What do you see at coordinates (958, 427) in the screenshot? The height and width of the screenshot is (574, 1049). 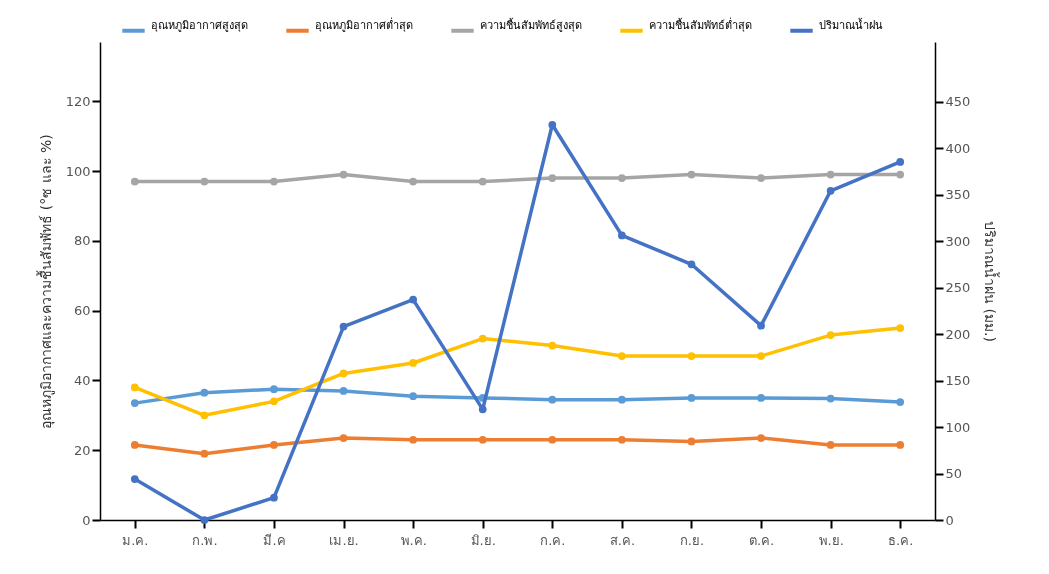 I see `y2-tick-label: 100` at bounding box center [958, 427].